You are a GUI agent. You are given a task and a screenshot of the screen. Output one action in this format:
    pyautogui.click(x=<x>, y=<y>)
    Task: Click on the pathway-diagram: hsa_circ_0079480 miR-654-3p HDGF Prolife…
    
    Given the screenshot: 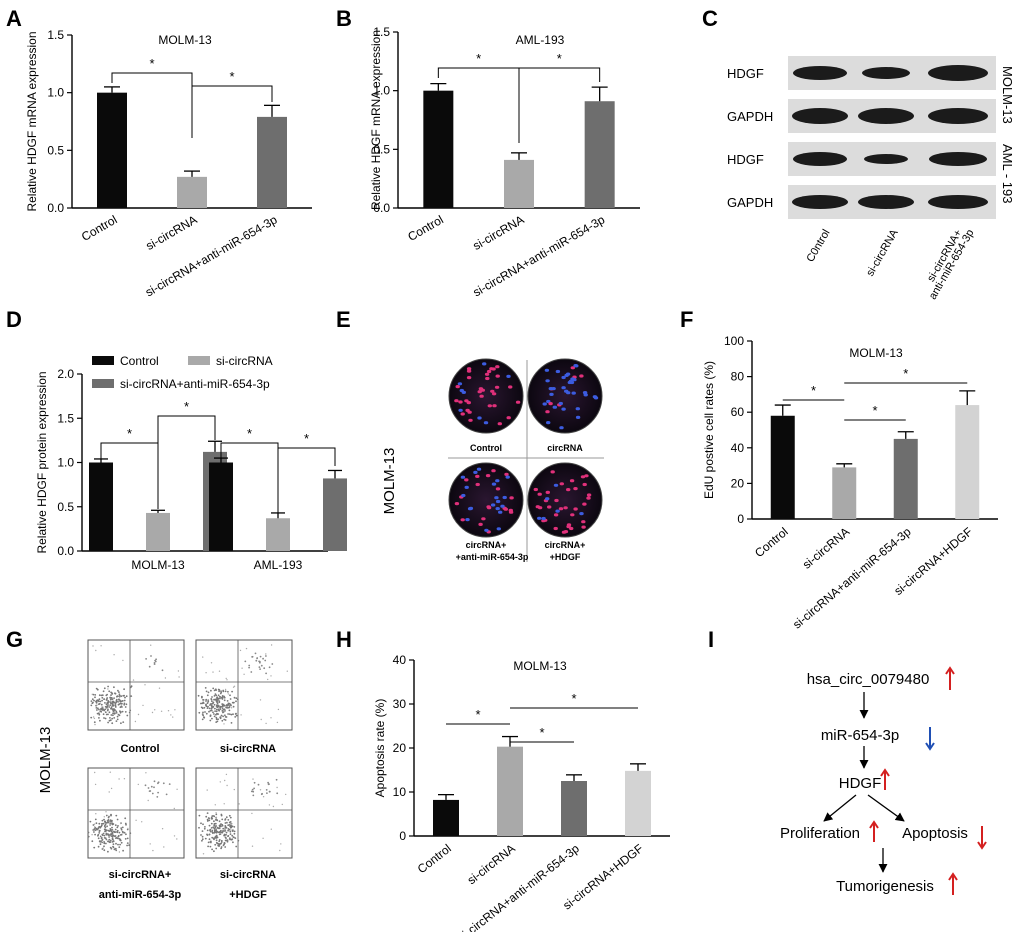 What is the action you would take?
    pyautogui.click(x=883, y=780)
    